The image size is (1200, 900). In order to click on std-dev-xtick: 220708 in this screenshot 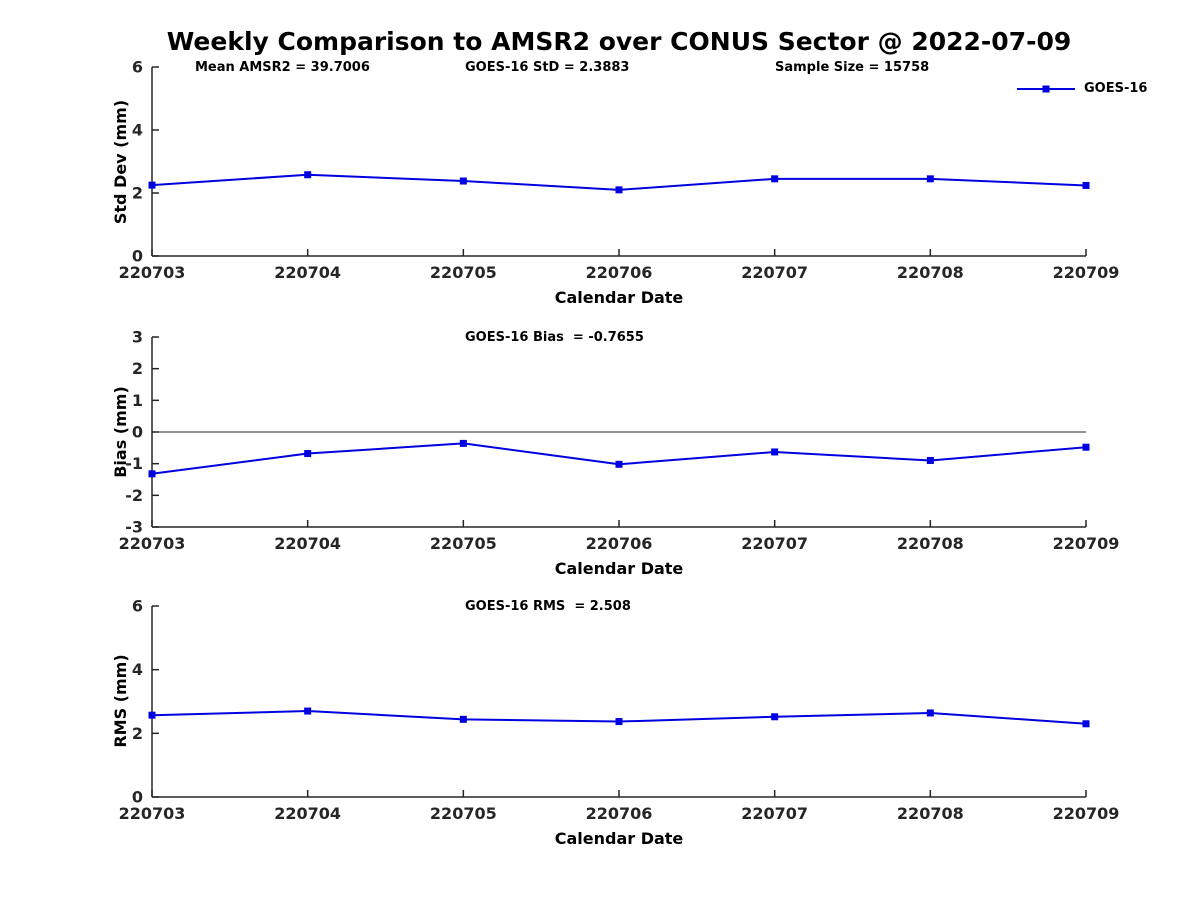, I will do `click(930, 272)`.